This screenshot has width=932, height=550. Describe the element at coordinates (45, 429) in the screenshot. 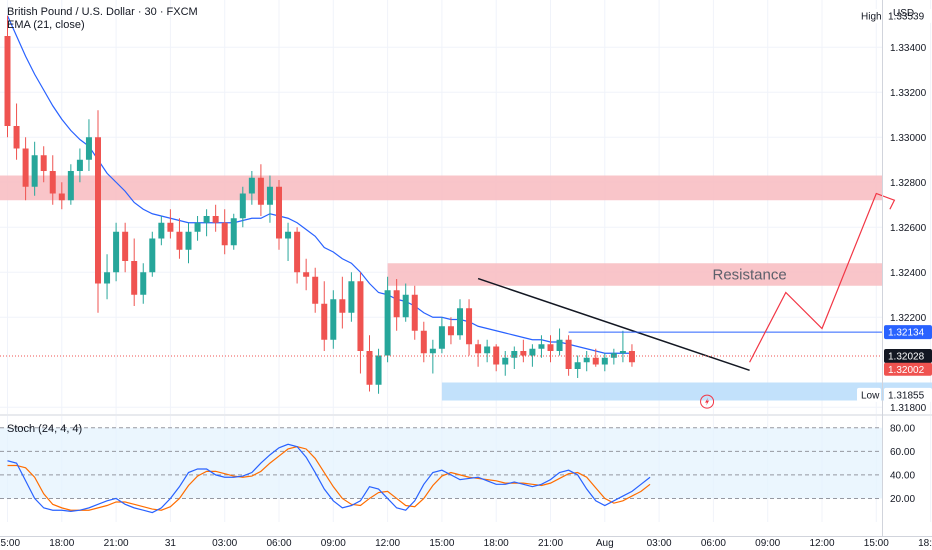

I see `stoch-indicator-label: Stoch (24, 4, 4)` at that location.